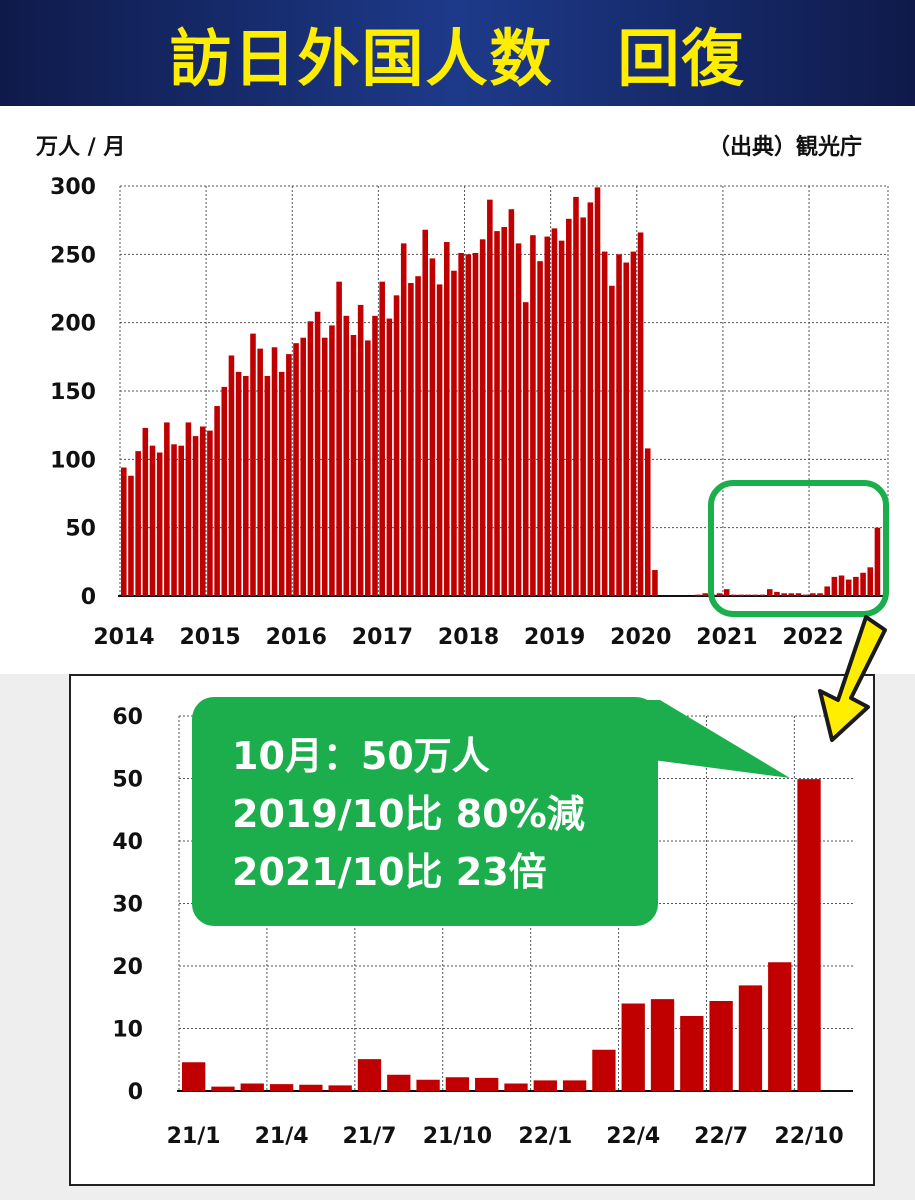  What do you see at coordinates (127, 780) in the screenshot?
I see `detail-y-tick-label: 50` at bounding box center [127, 780].